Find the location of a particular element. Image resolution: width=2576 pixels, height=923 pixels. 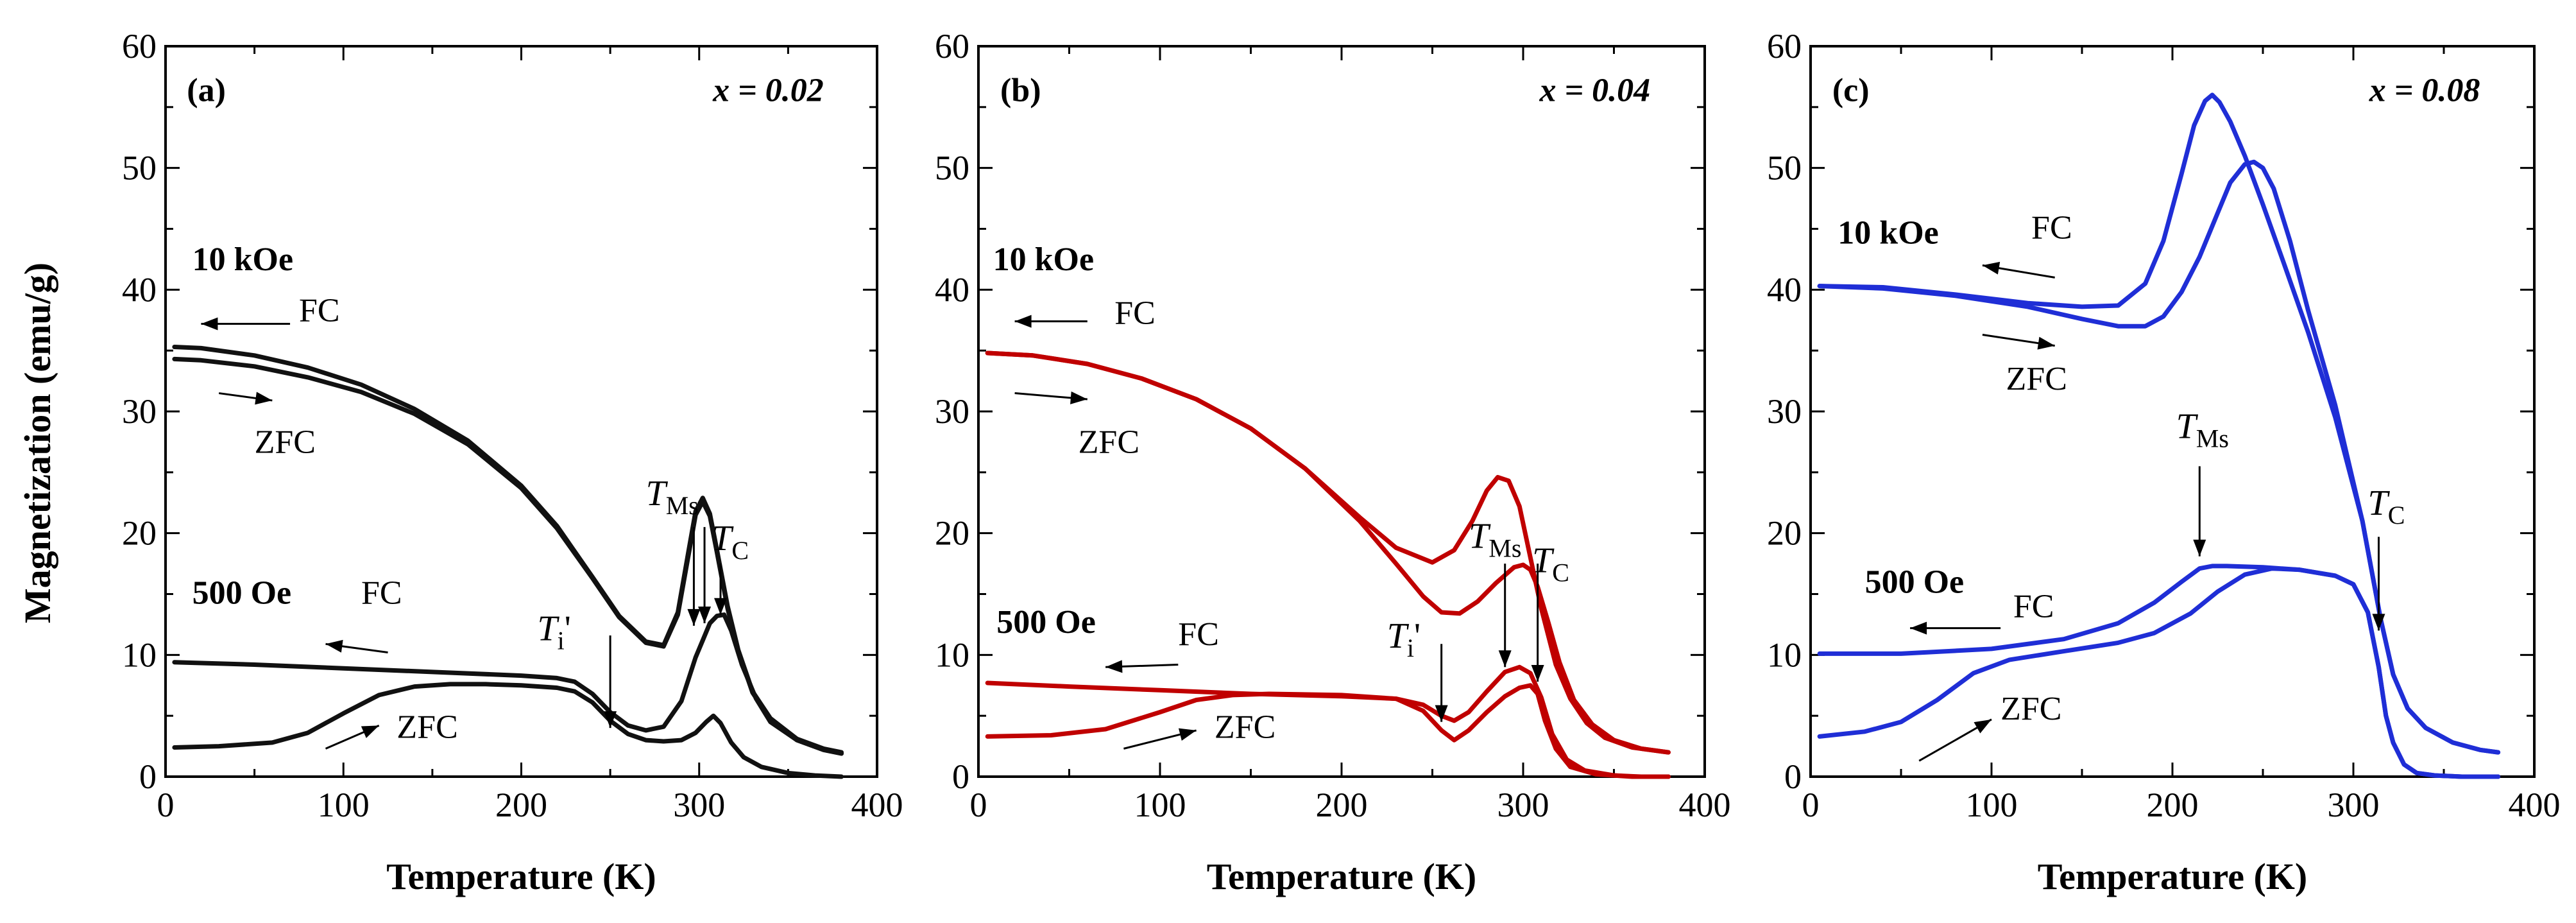

x-tick-label: 100 is located at coordinates (1992, 805).